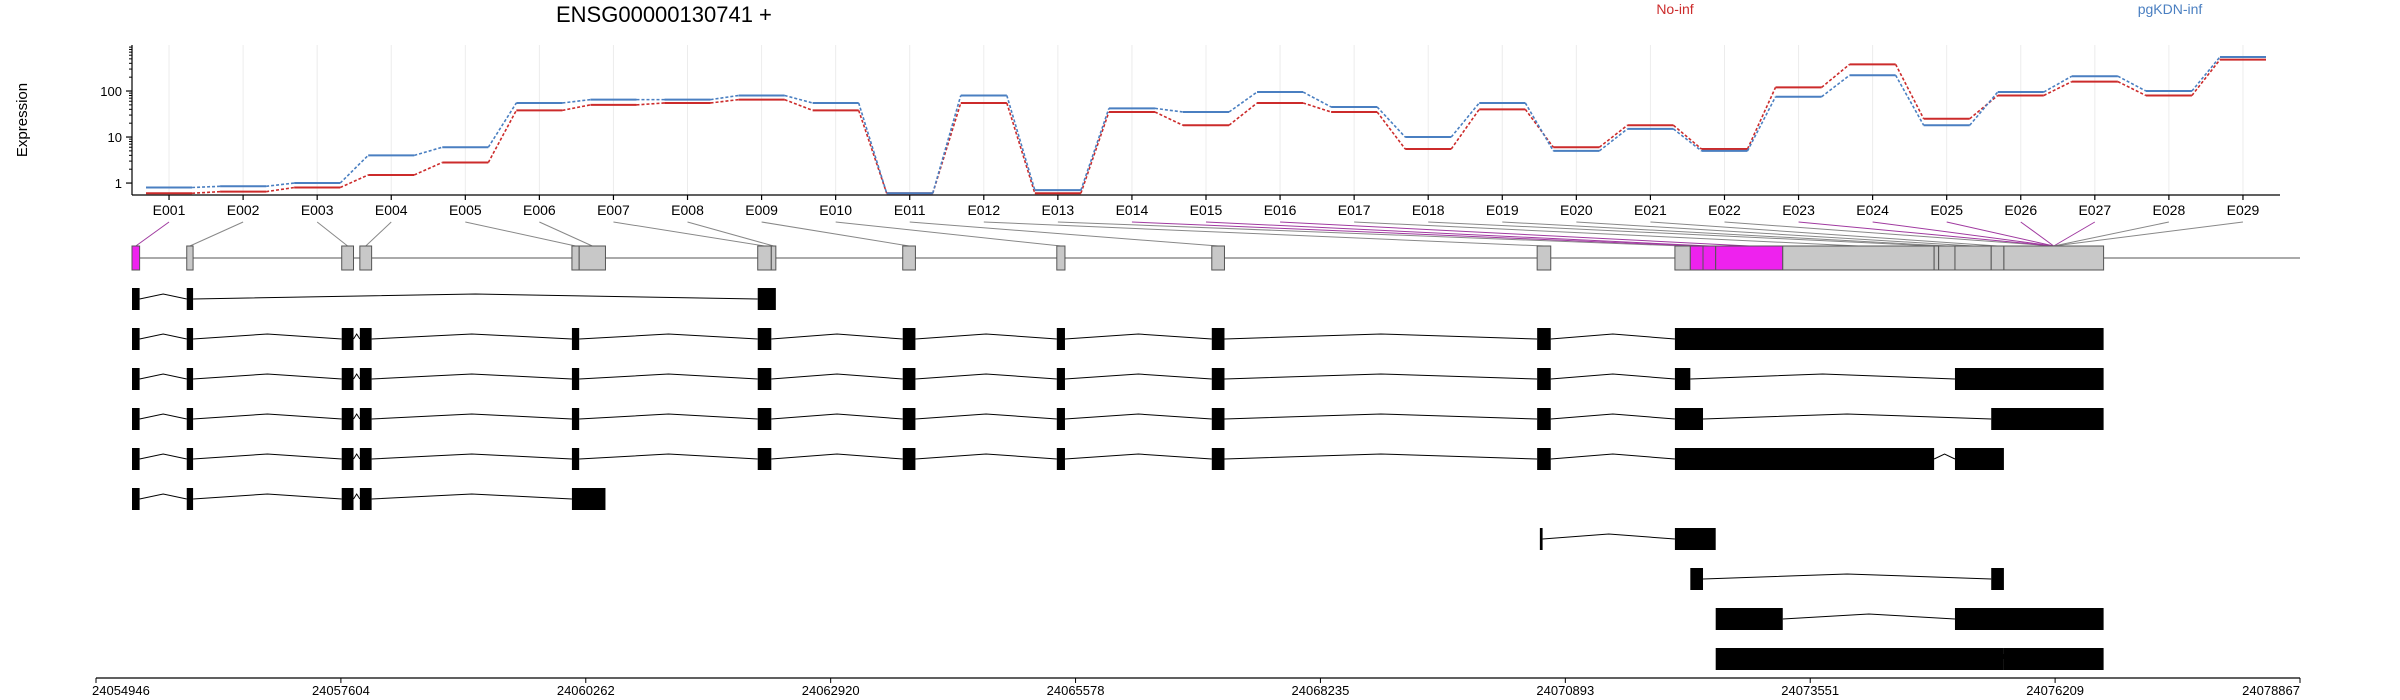 The image size is (2400, 700). Describe the element at coordinates (391, 210) in the screenshot. I see `exon-label: E004` at that location.